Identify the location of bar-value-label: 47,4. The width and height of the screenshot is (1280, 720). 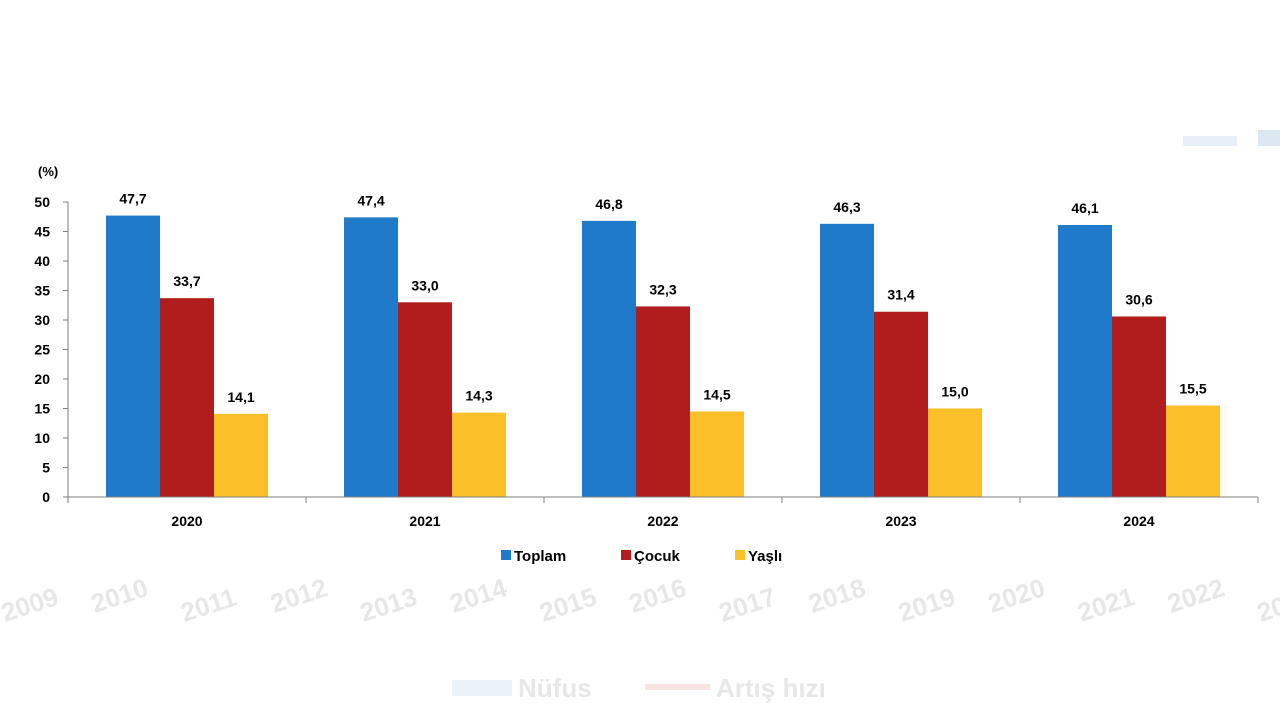
(370, 200).